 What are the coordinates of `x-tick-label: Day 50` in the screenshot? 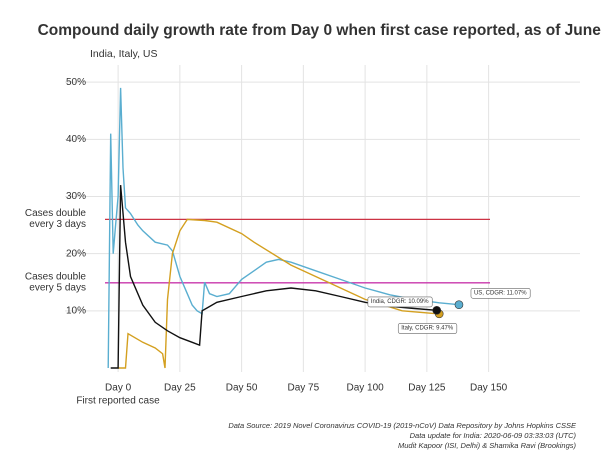 It's located at (242, 388).